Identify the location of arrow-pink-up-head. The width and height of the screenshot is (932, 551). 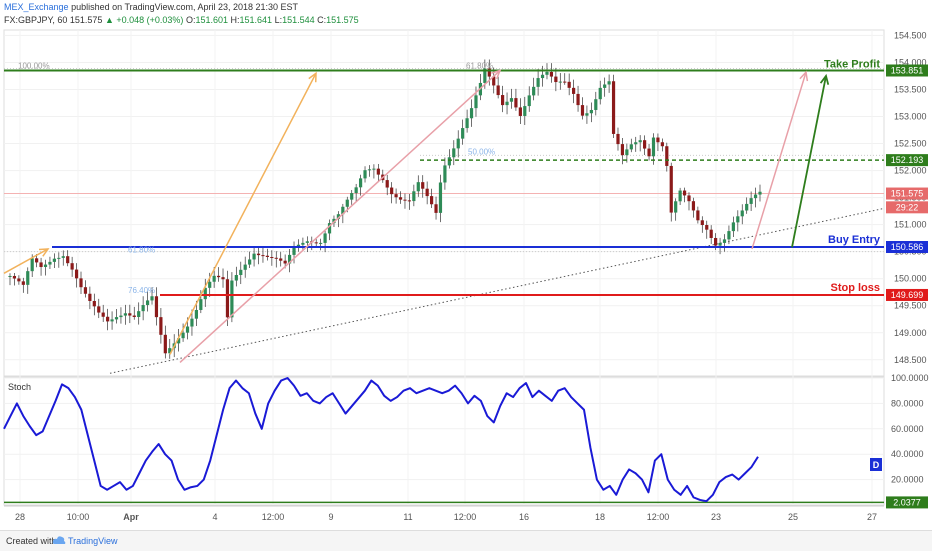
(496, 74).